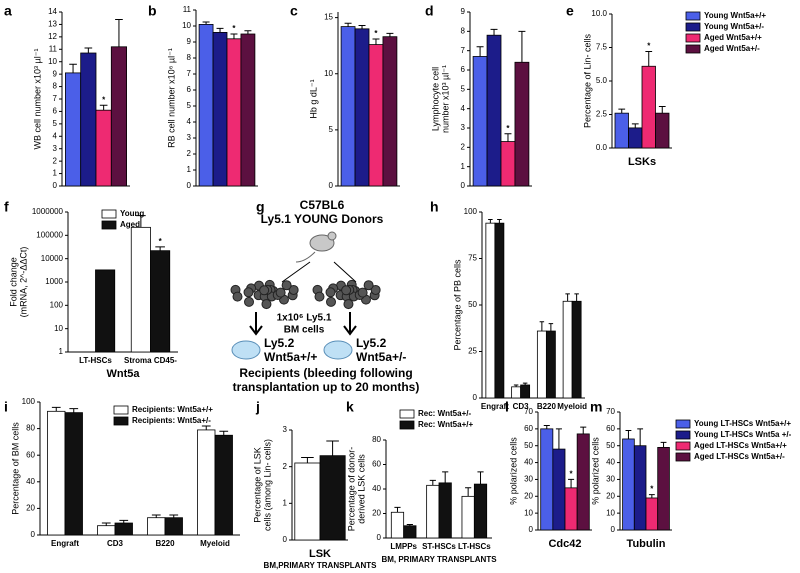 The height and width of the screenshot is (573, 800). Describe the element at coordinates (602, 114) in the screenshot. I see `y-tick-label: 2.5` at that location.